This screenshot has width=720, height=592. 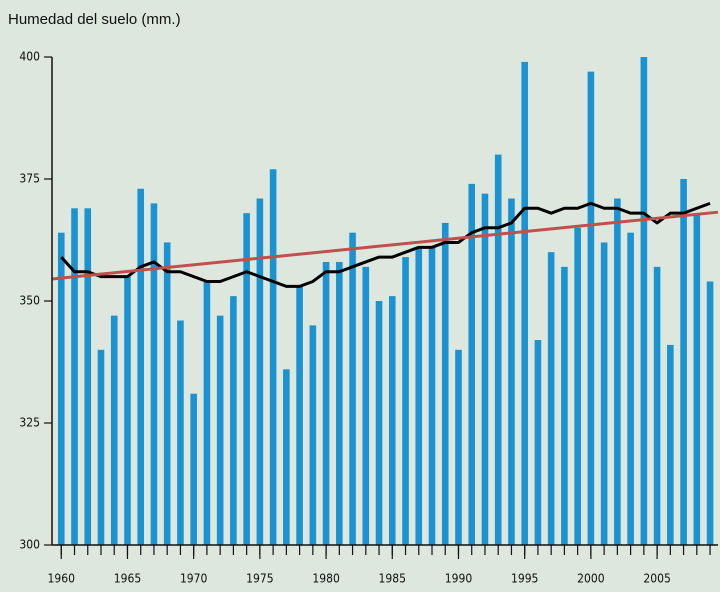 What do you see at coordinates (656, 579) in the screenshot?
I see `x-tick-label: 2005` at bounding box center [656, 579].